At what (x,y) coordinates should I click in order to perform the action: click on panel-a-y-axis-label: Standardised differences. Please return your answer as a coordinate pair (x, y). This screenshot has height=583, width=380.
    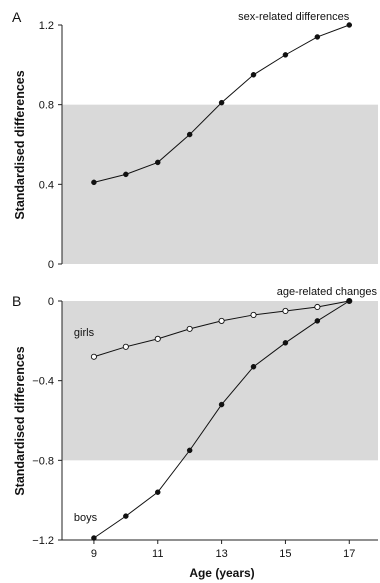
    Looking at the image, I should click on (20, 144).